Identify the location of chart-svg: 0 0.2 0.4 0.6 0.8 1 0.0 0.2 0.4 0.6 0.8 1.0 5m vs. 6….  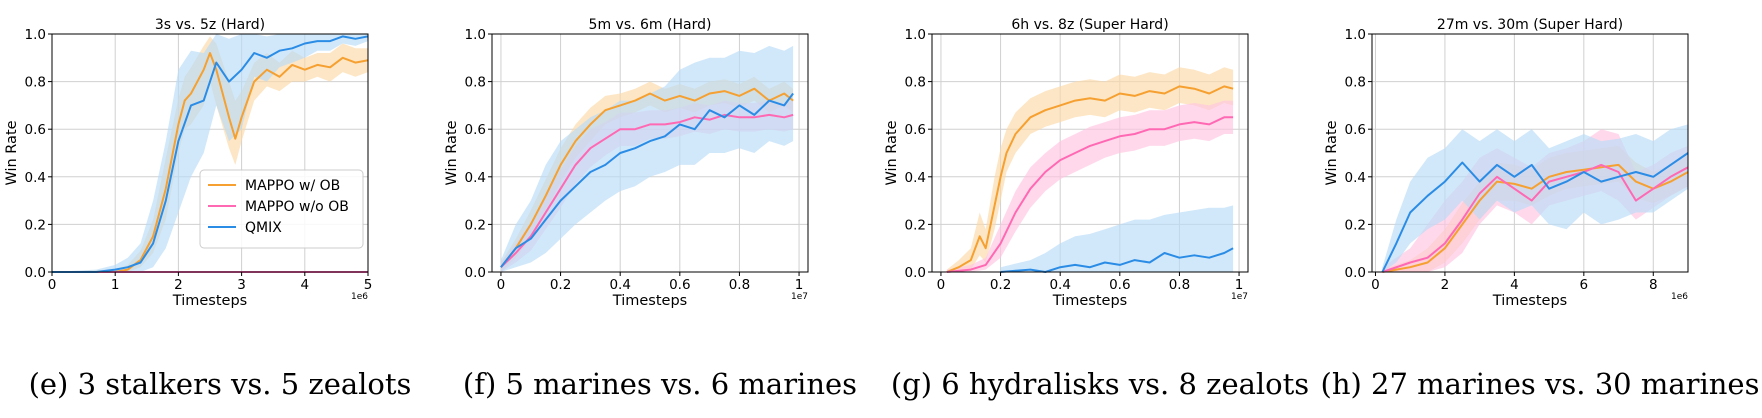
(626, 163).